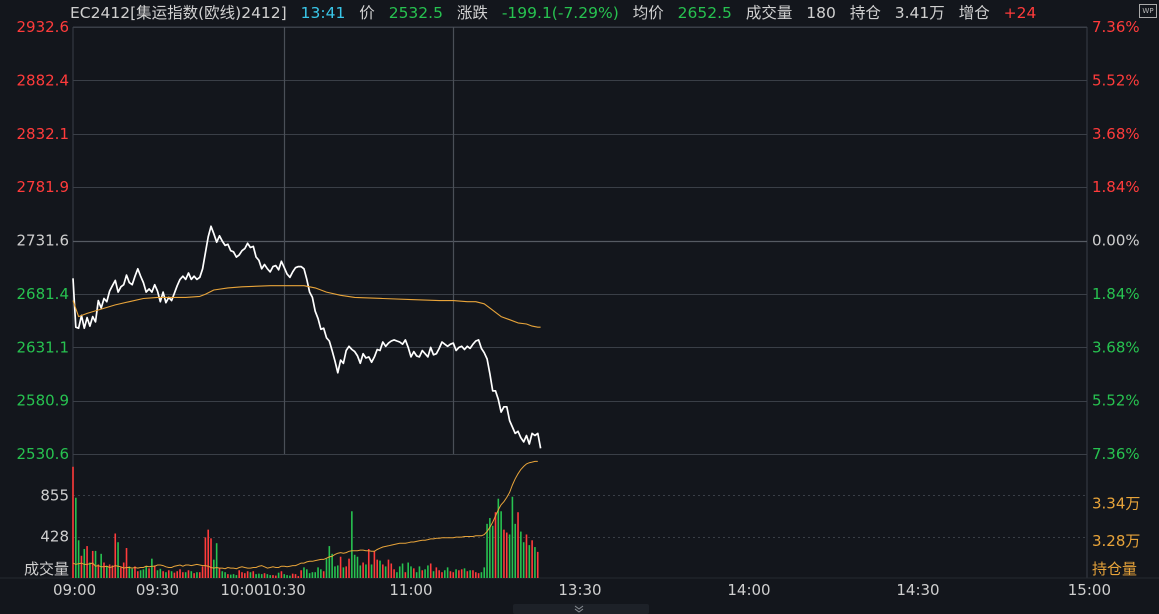  What do you see at coordinates (284, 590) in the screenshot?
I see `time-tick-label: 10:30` at bounding box center [284, 590].